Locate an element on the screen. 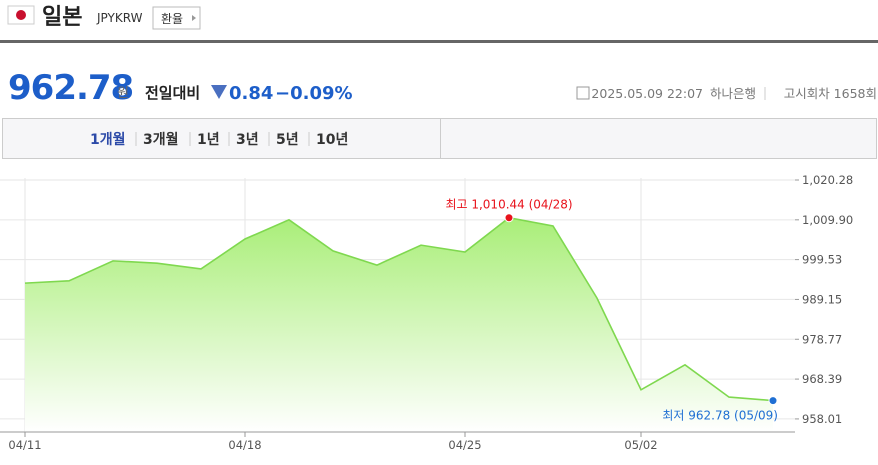  x-tick-label: 04/18 is located at coordinates (244, 445).